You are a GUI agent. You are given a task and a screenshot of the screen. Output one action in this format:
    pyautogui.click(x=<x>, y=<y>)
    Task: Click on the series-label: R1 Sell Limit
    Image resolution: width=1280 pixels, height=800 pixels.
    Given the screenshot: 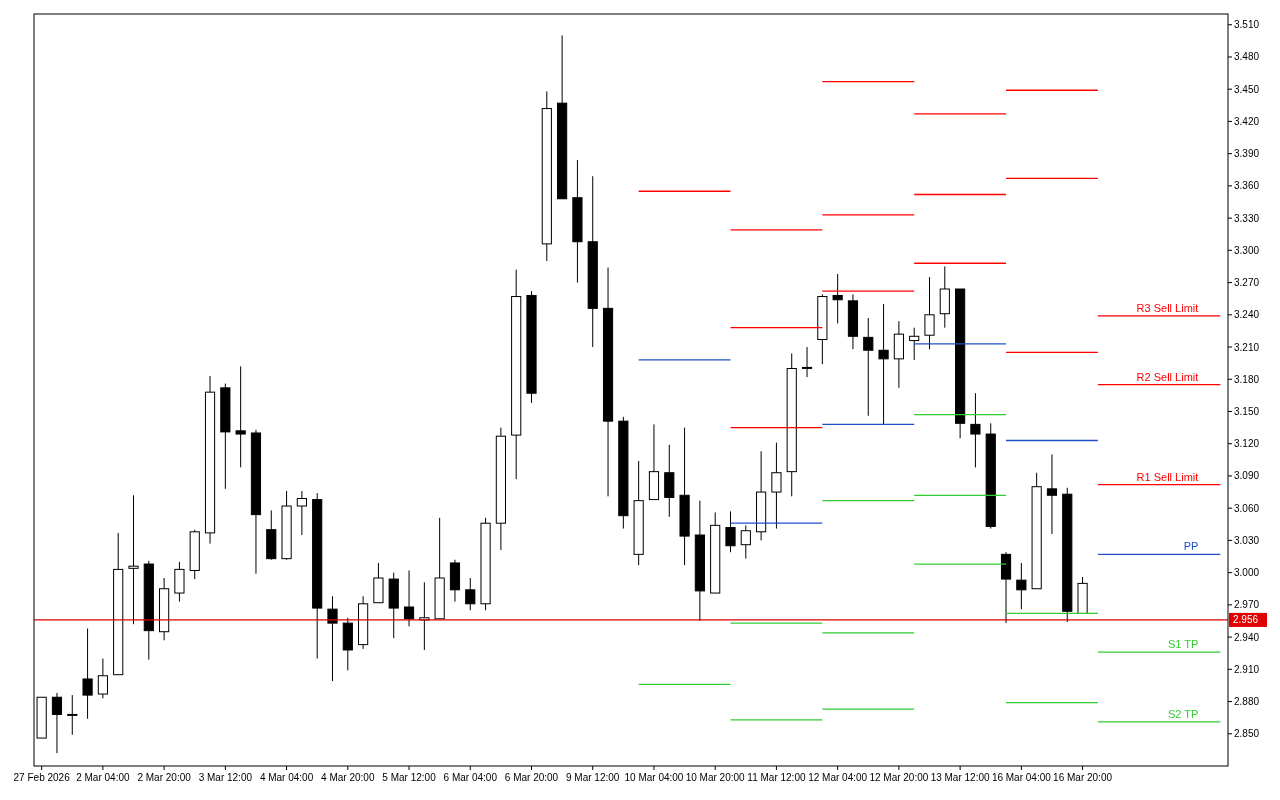 What is the action you would take?
    pyautogui.click(x=1167, y=476)
    